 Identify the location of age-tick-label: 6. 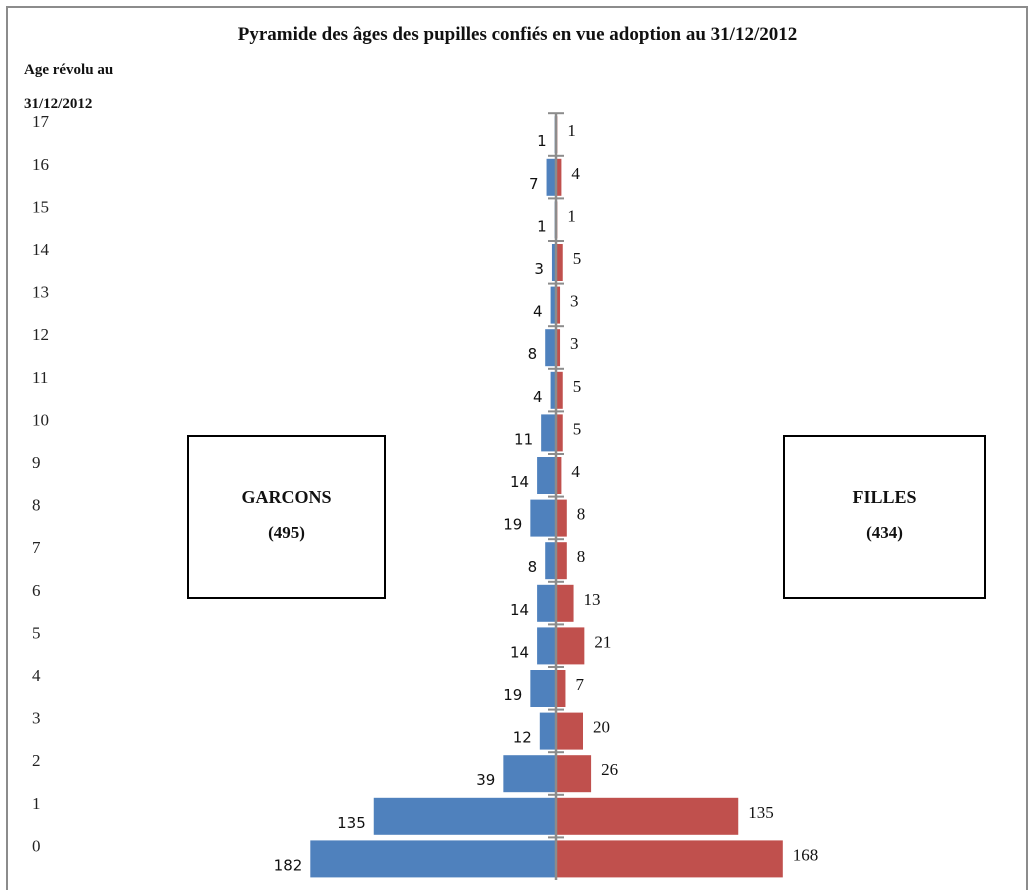
(36, 590).